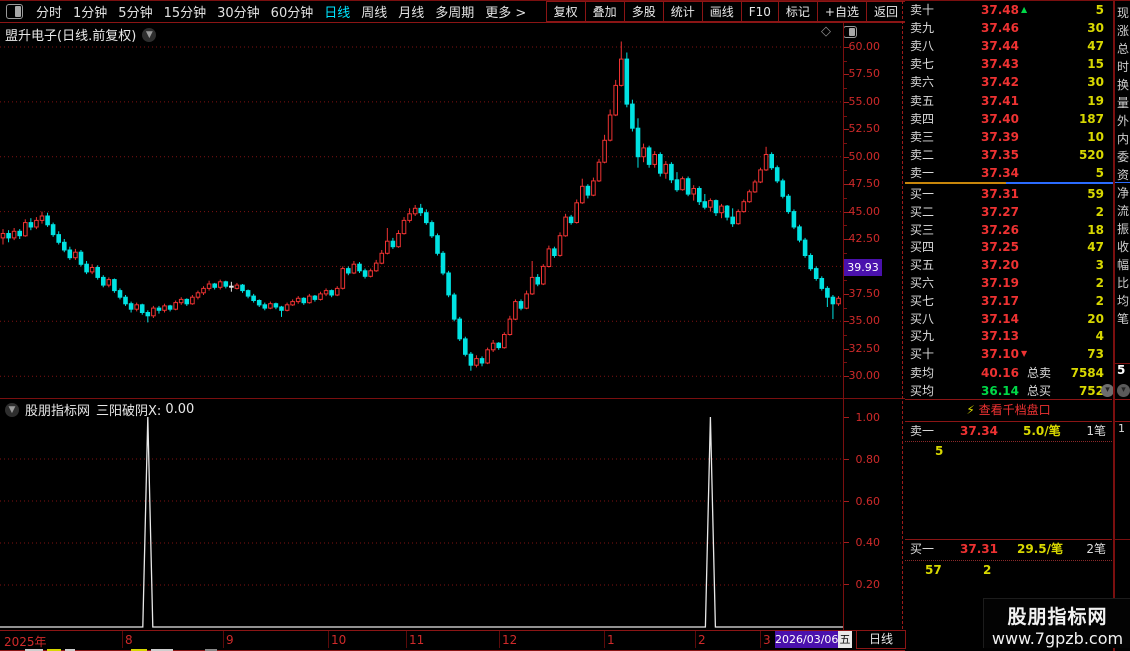 Image resolution: width=1130 pixels, height=651 pixels. What do you see at coordinates (185, 13) in the screenshot?
I see `period-tab-15分钟: 15分钟` at bounding box center [185, 13].